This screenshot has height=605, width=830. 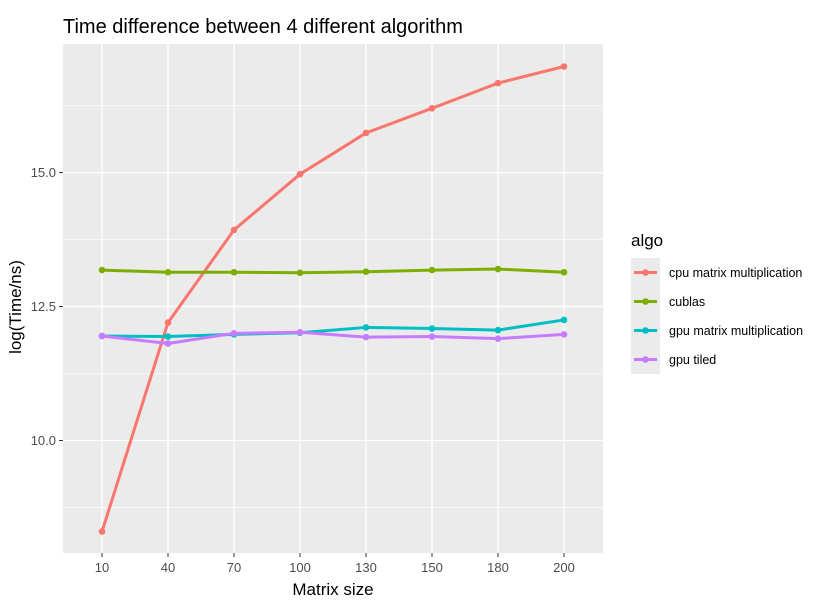 What do you see at coordinates (647, 240) in the screenshot?
I see `legend-title: algo` at bounding box center [647, 240].